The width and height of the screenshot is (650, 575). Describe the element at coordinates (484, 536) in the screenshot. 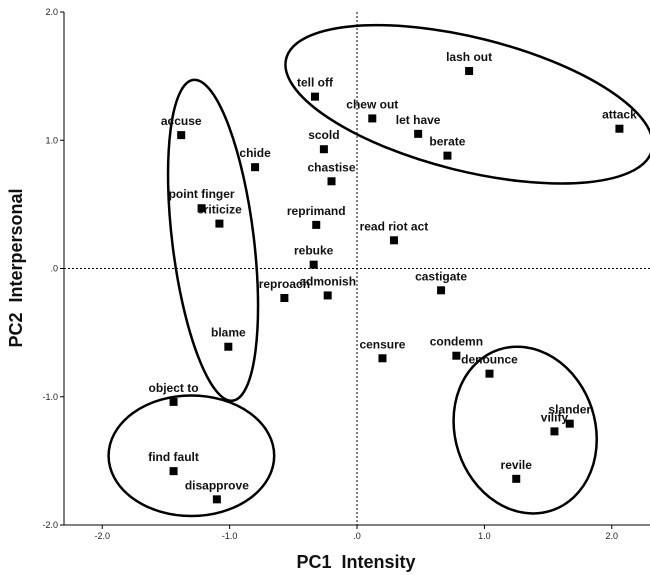

I see `x-tick-label: 1.0` at that location.